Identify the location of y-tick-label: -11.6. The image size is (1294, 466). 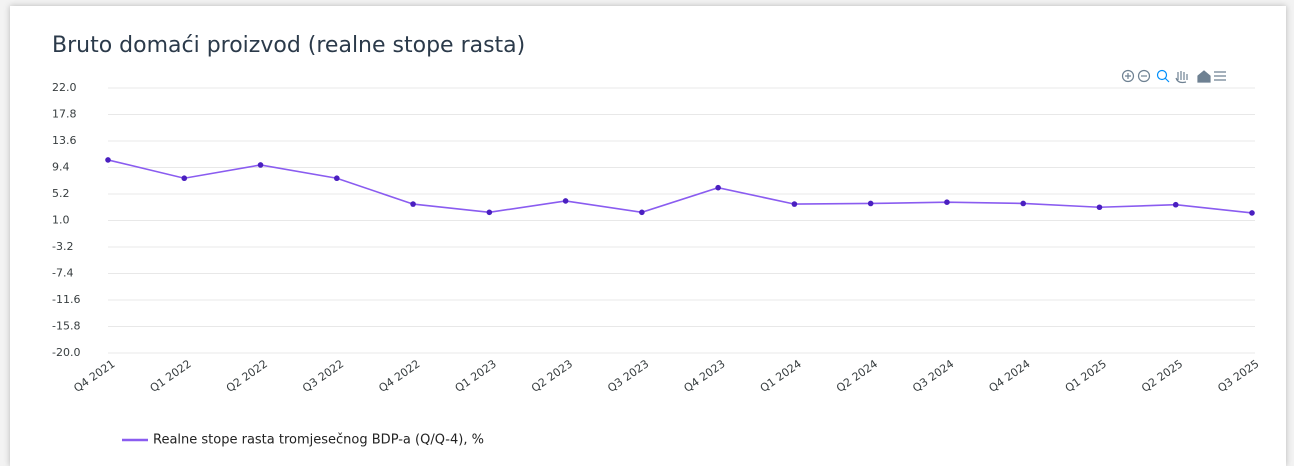
(66, 299).